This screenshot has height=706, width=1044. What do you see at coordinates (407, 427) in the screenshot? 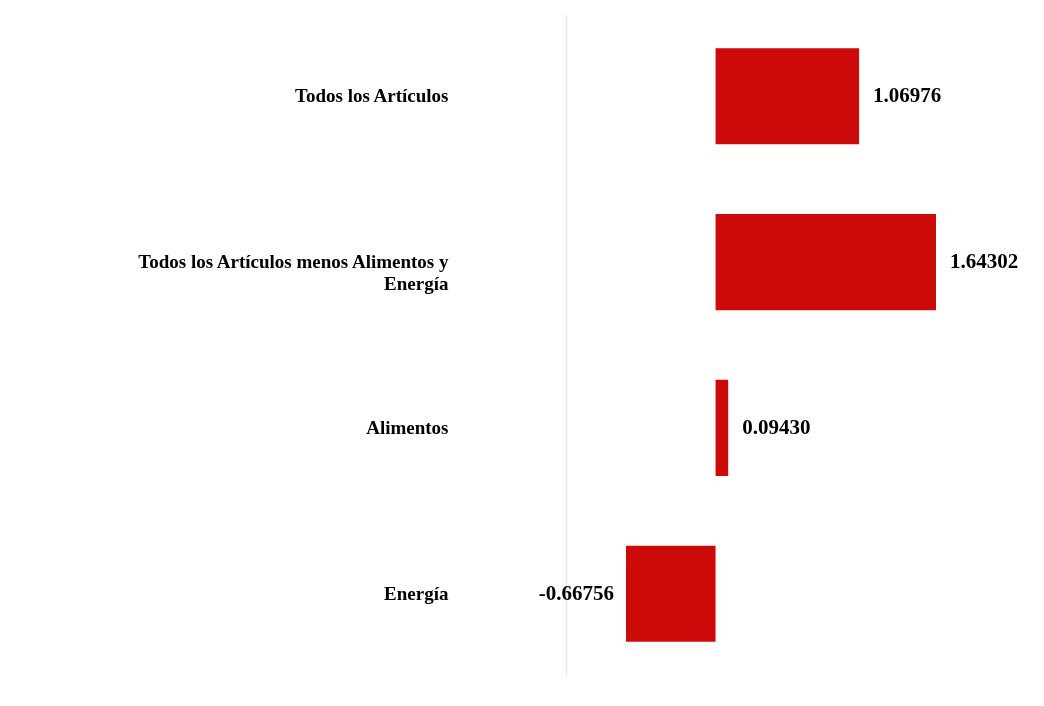
I see `y-tick-label: Alimentos` at bounding box center [407, 427].